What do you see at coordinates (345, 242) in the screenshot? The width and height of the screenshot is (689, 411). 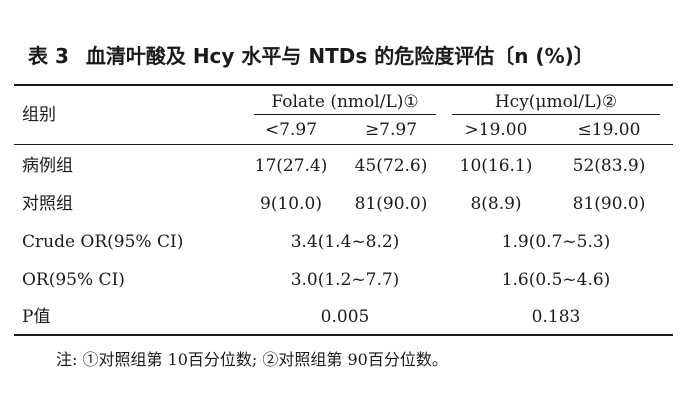 I see `table-cell: 3.4(1.4~8.2)` at bounding box center [345, 242].